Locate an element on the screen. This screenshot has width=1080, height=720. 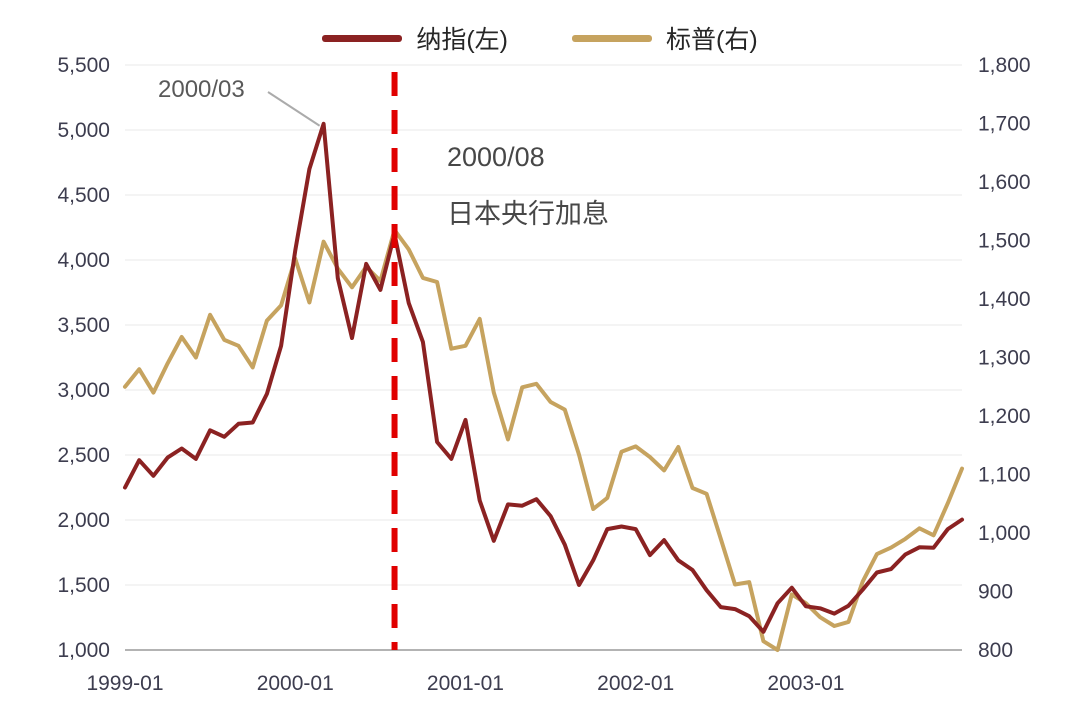
peak-annotation-connector is located at coordinates (294, 109).